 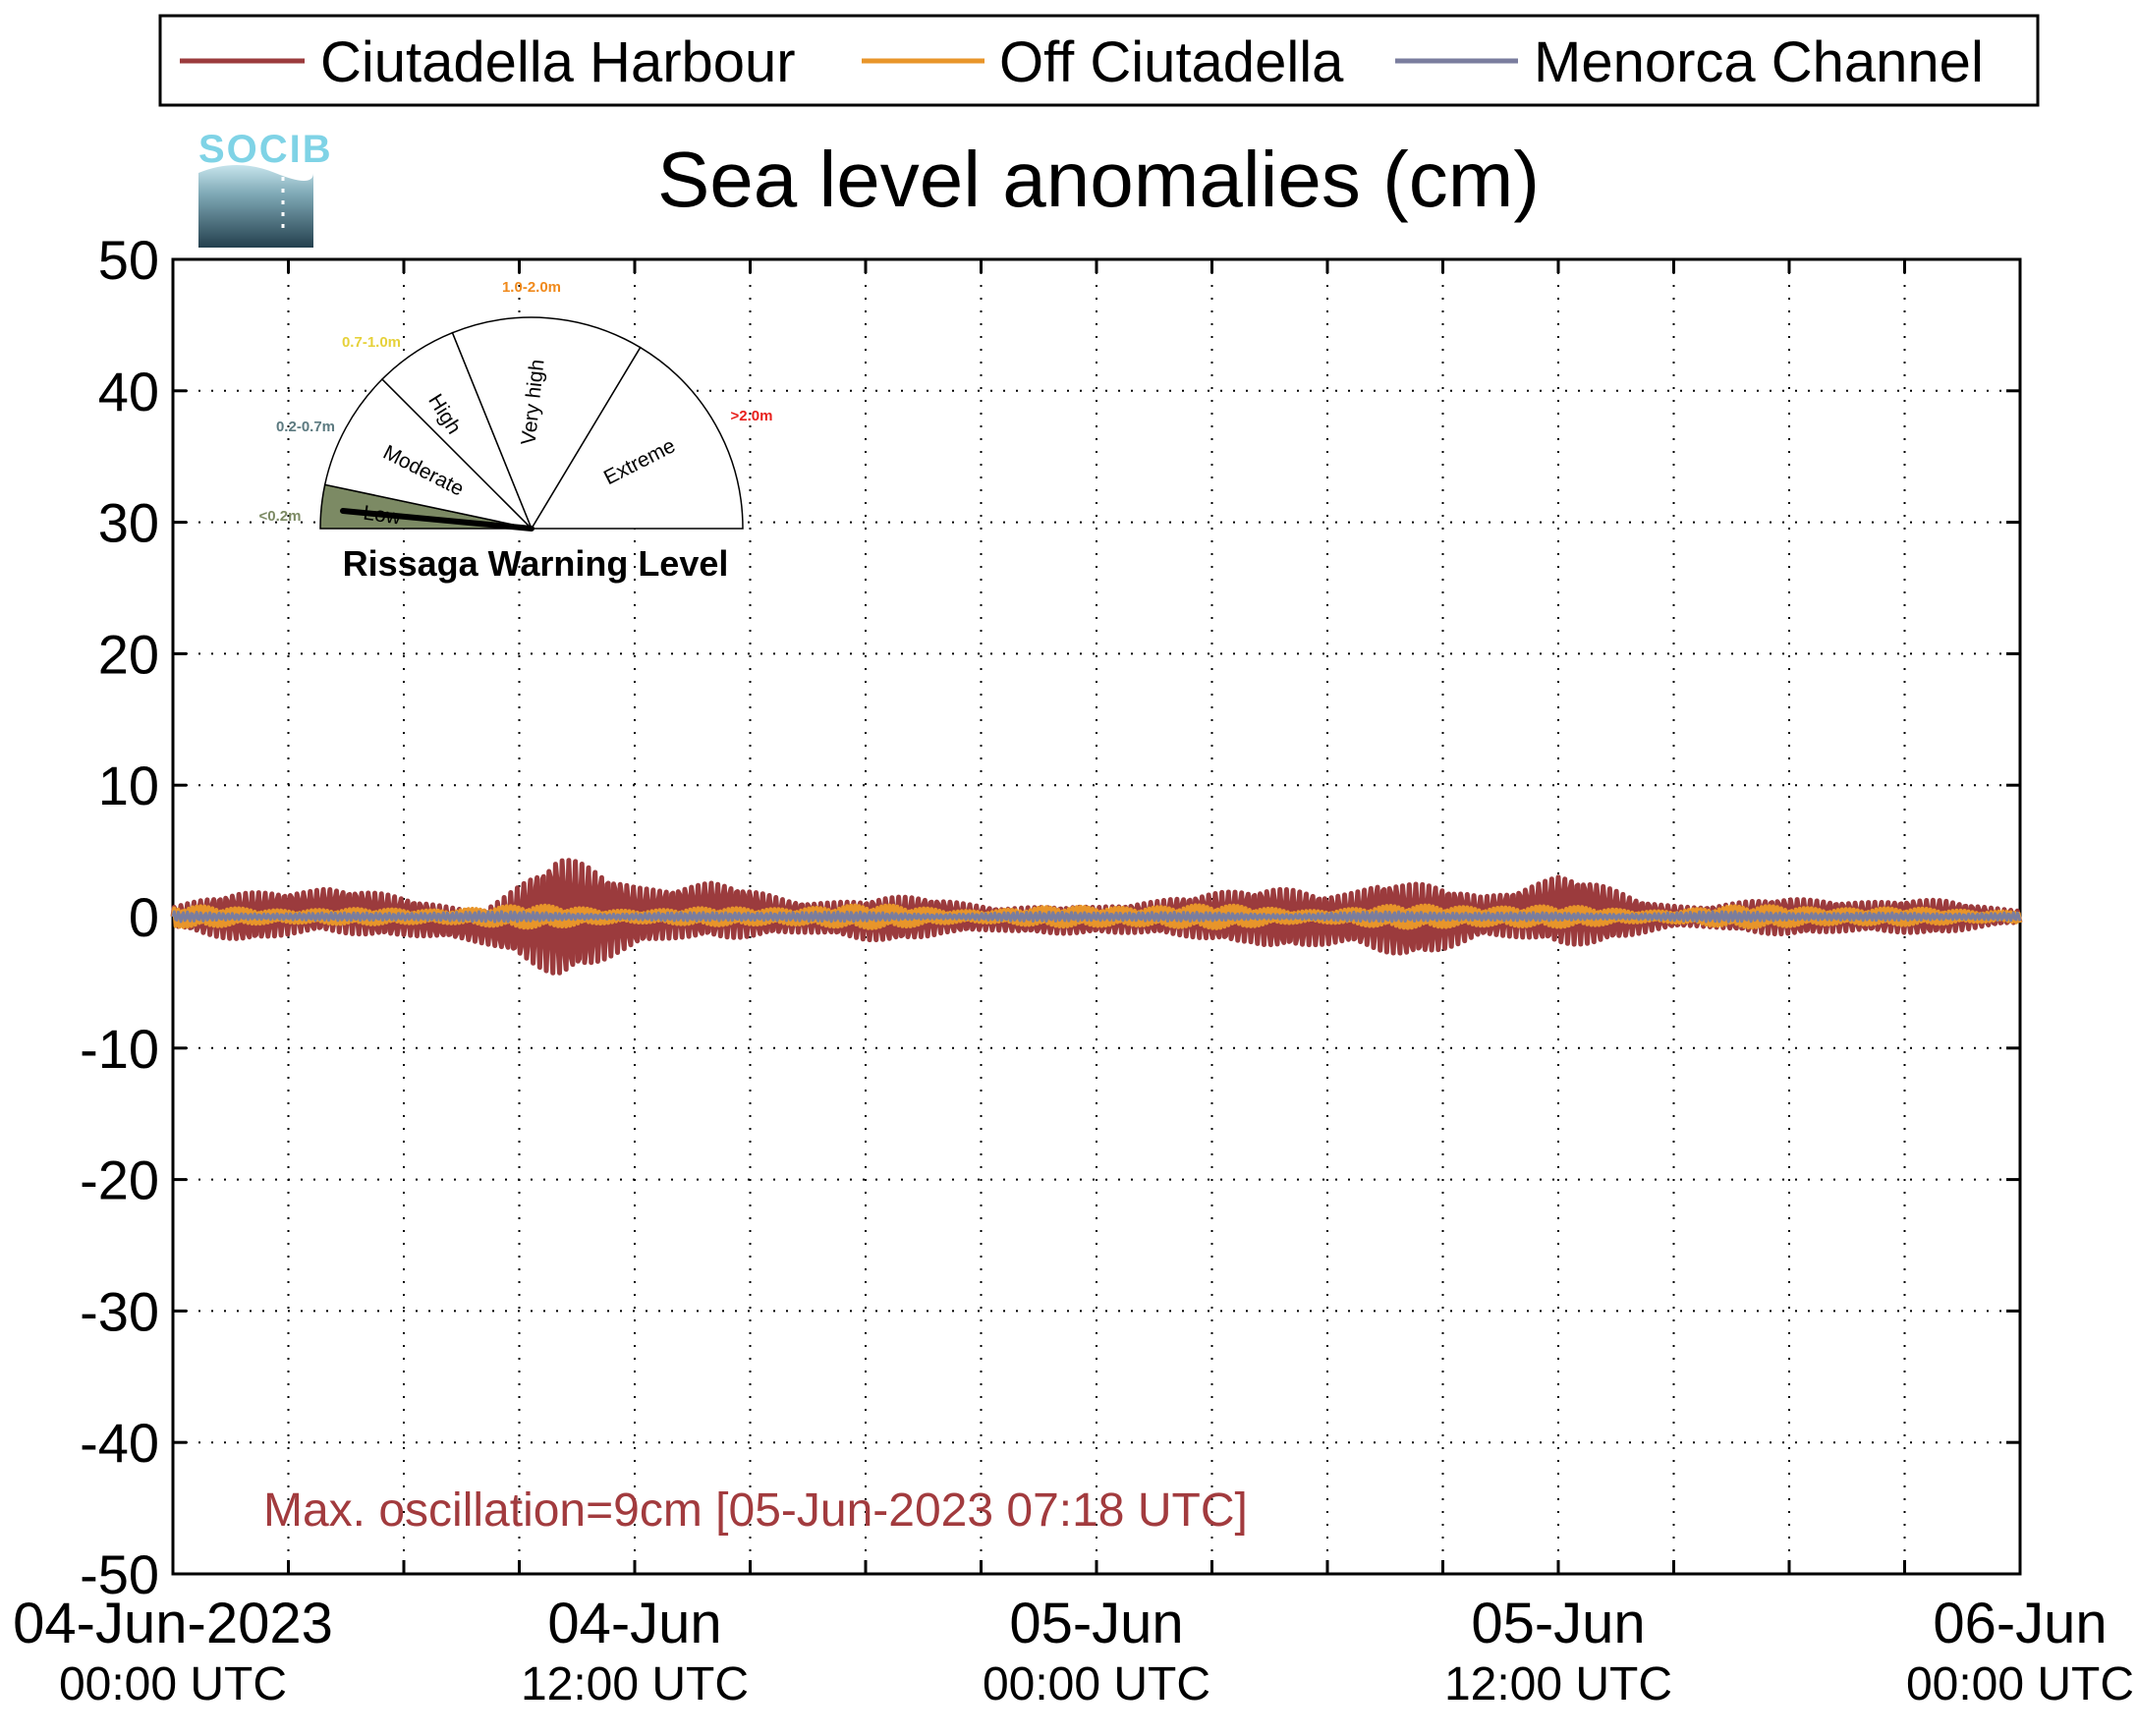 What do you see at coordinates (1098, 179) in the screenshot?
I see `chart-title: Sea level anomalies (cm)` at bounding box center [1098, 179].